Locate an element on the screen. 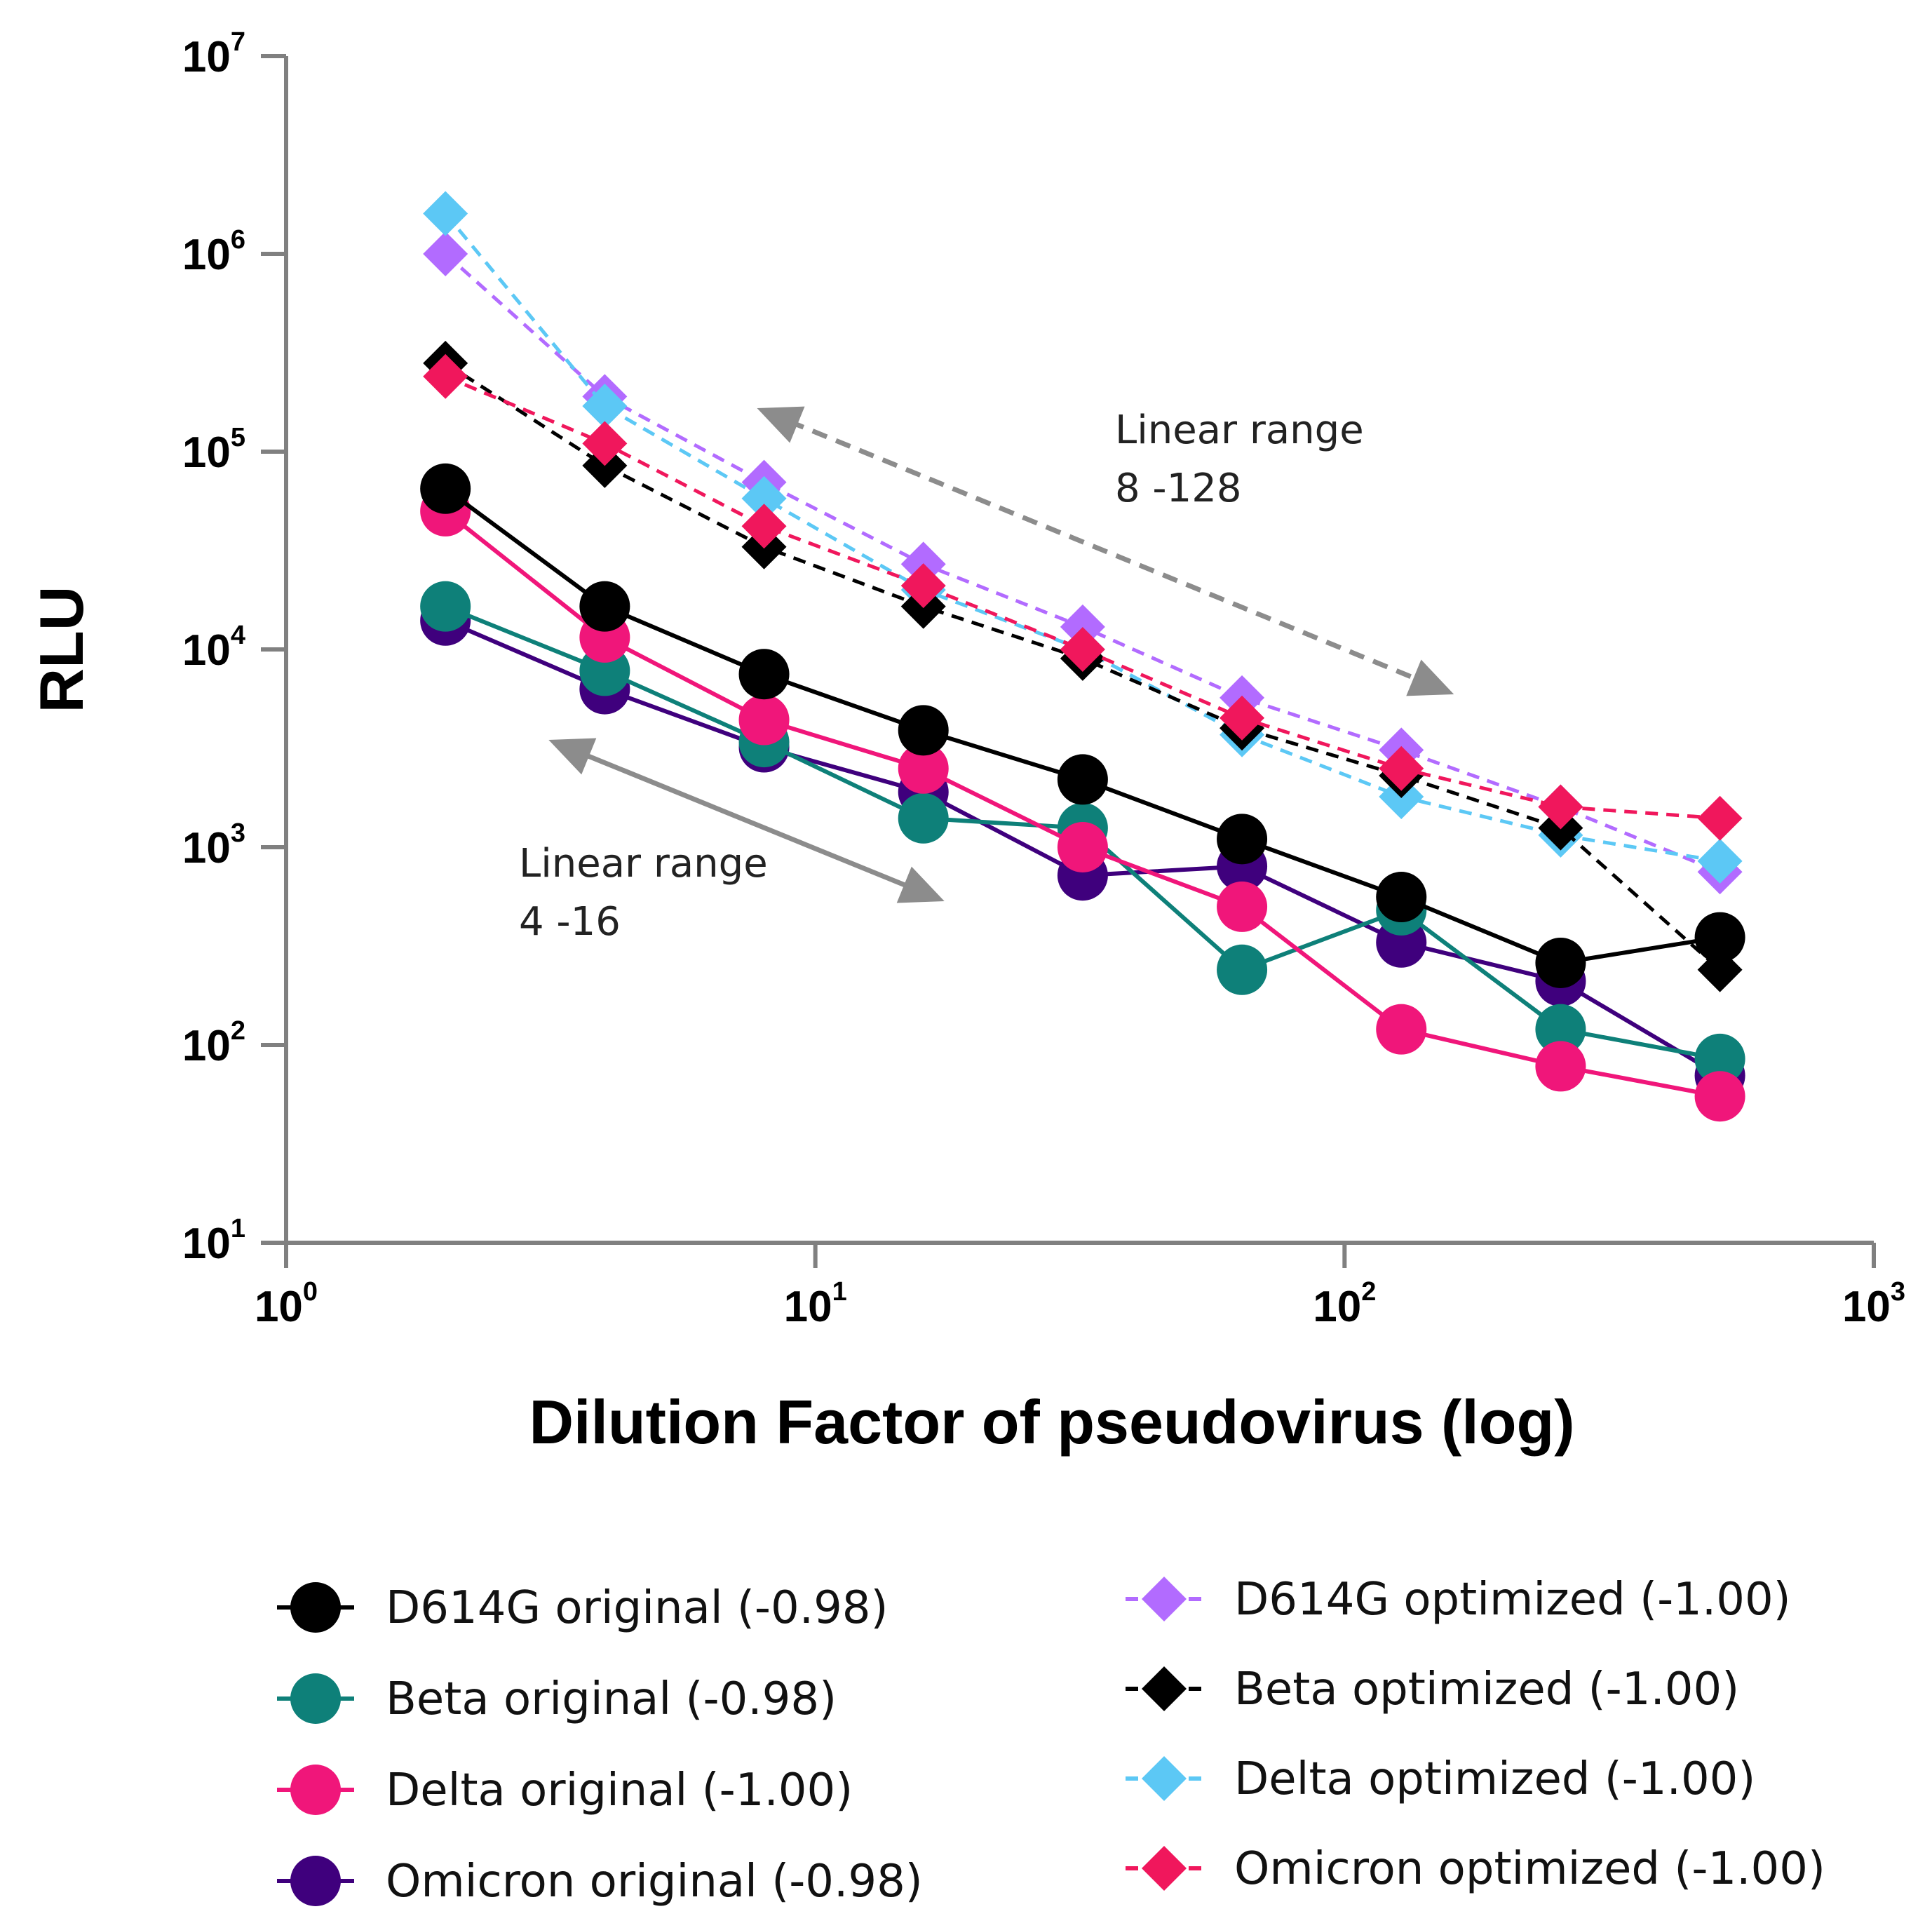 This screenshot has width=1932, height=1909. y-axis-title: RLU is located at coordinates (62, 649).